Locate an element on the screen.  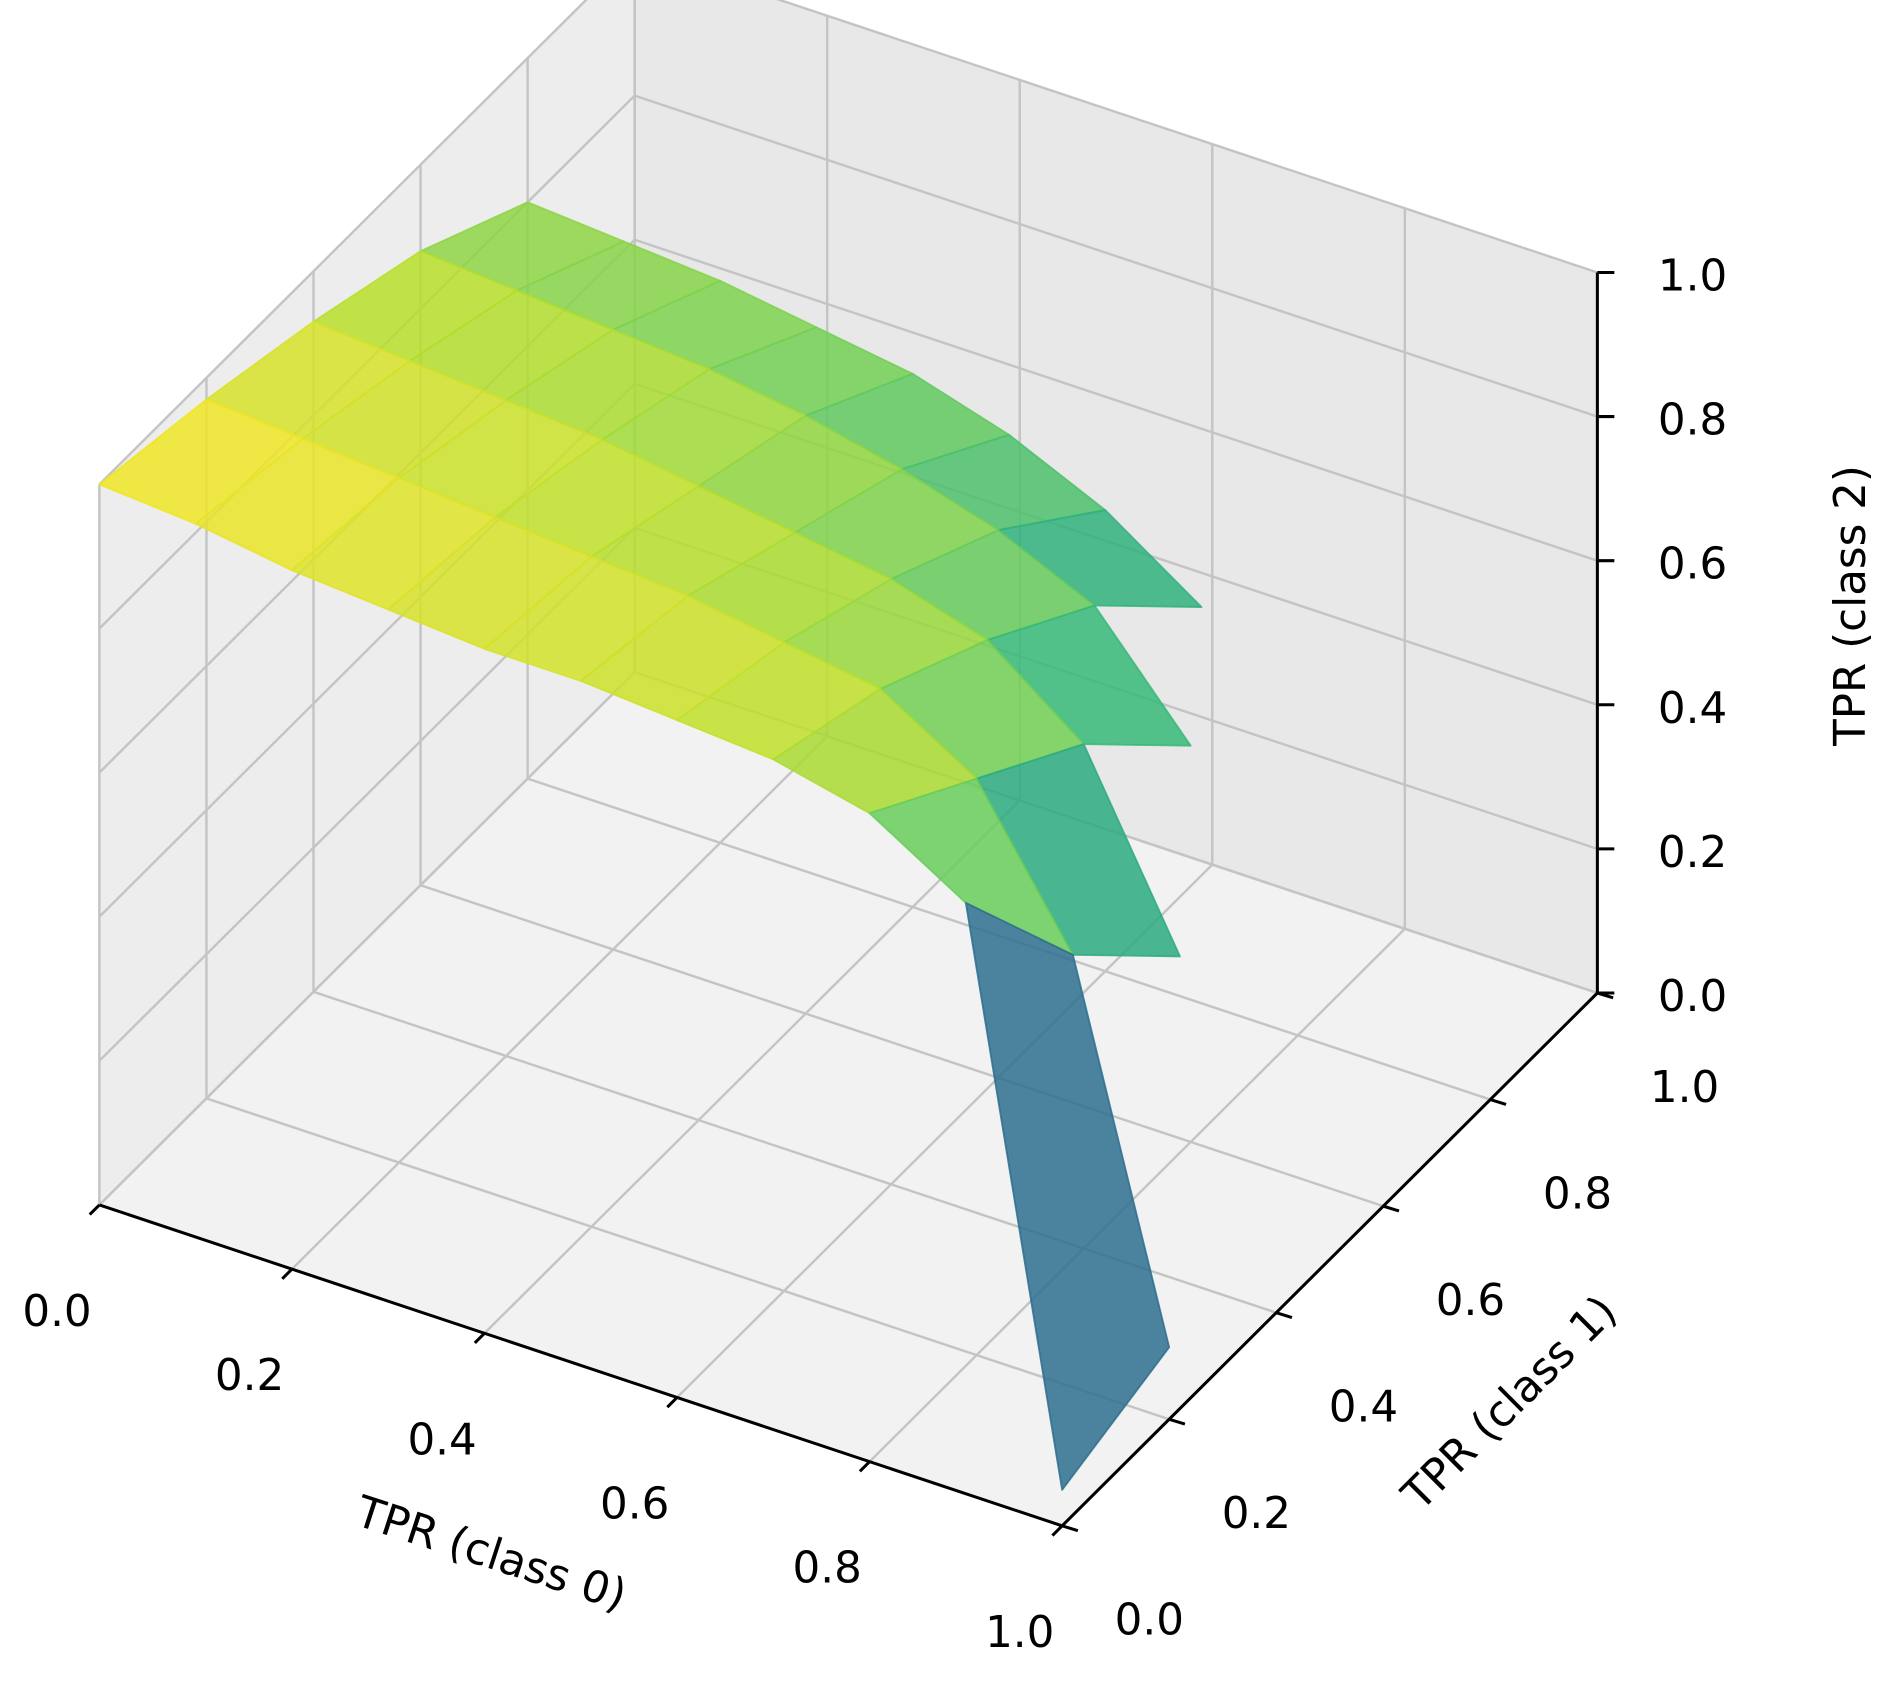
y-tick-label: 0.8 is located at coordinates (1577, 1194).